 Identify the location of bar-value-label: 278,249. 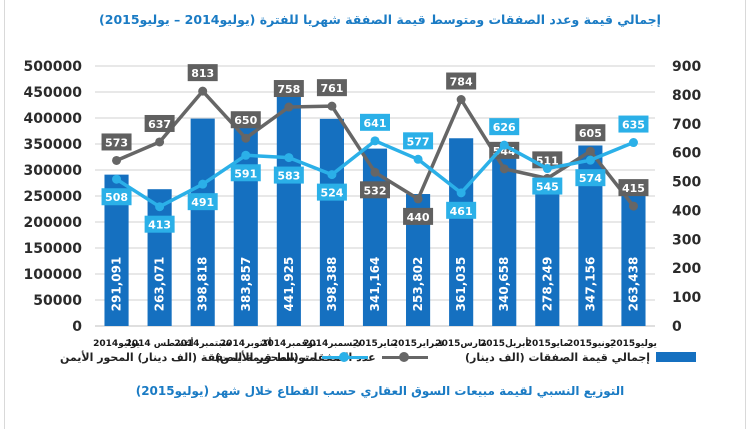
(547, 284).